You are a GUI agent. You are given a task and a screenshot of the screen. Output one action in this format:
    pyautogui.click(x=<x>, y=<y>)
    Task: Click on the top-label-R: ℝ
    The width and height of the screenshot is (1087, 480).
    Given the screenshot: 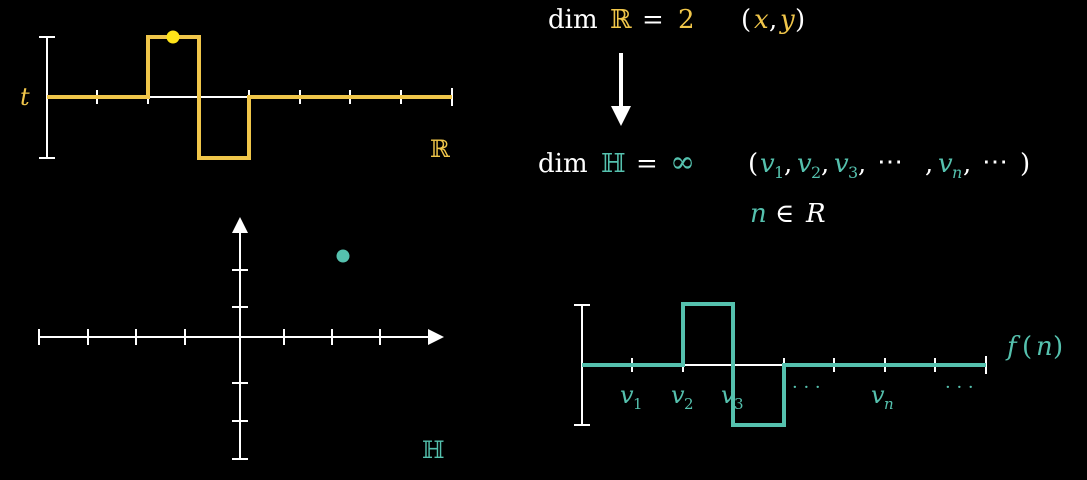 What is the action you would take?
    pyautogui.click(x=440, y=149)
    